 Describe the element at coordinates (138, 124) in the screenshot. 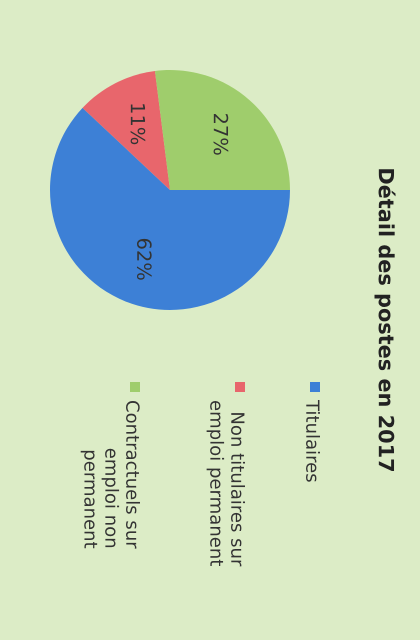

I see `data-label: 11%` at that location.